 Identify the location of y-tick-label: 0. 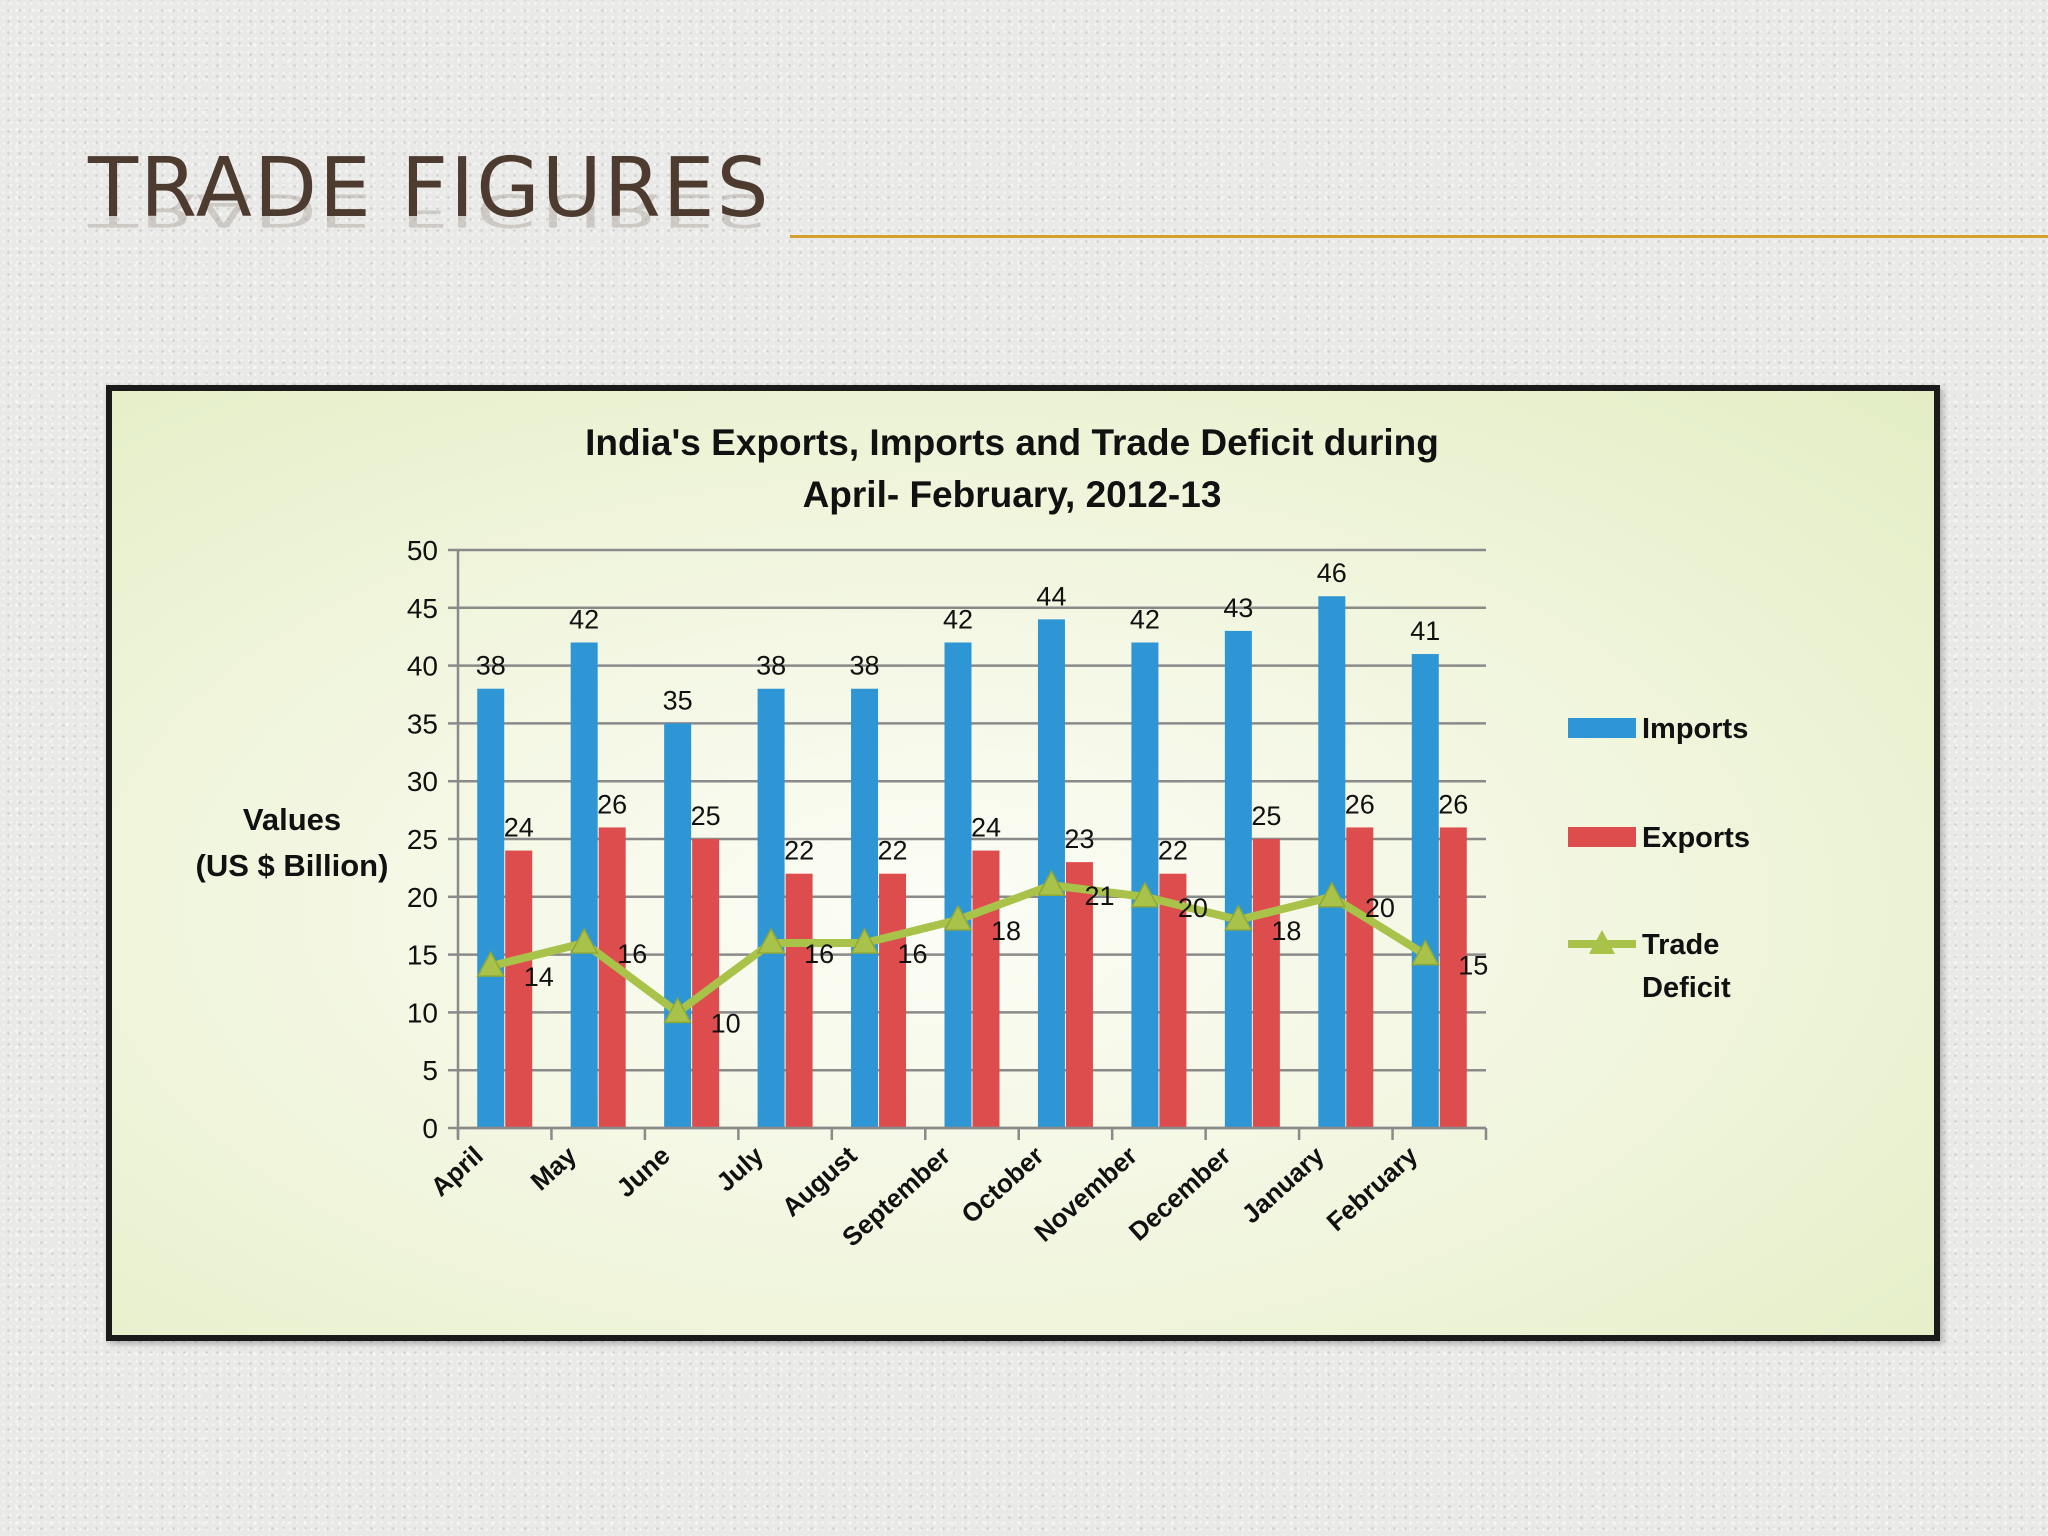
(430, 1128).